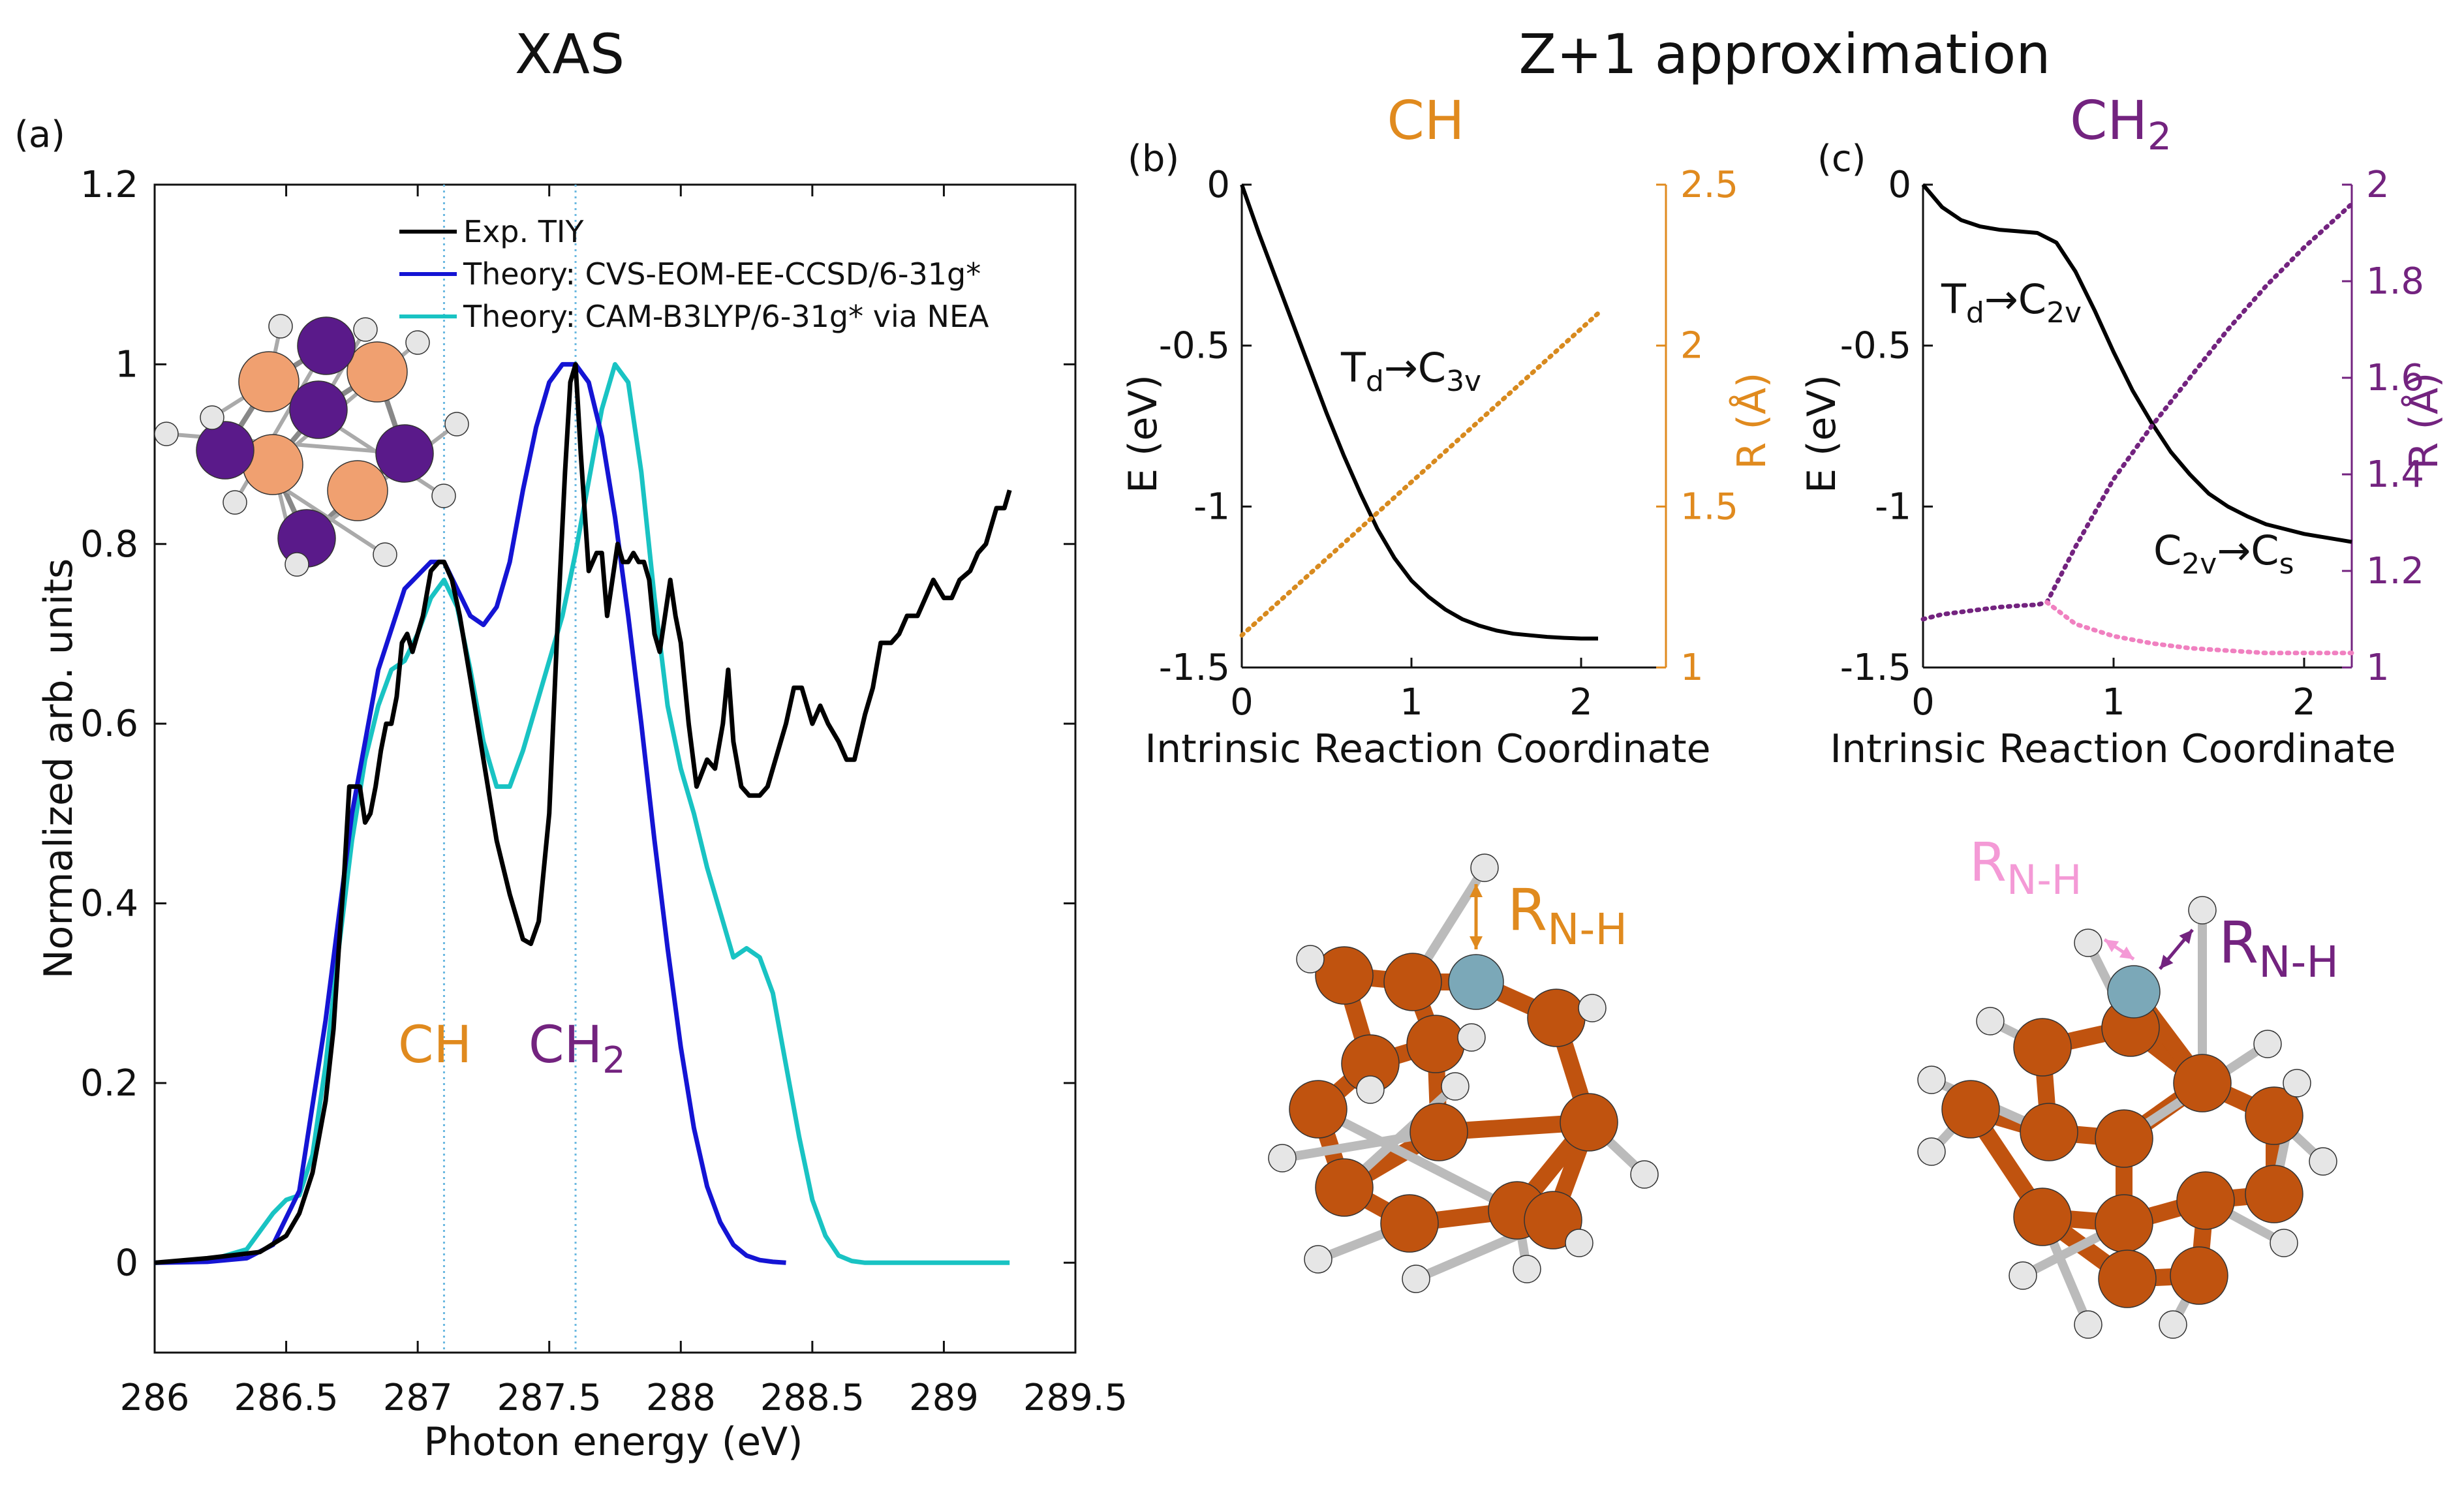 The image size is (2464, 1487). I want to click on y-right-tick-label: 1.8, so click(2395, 281).